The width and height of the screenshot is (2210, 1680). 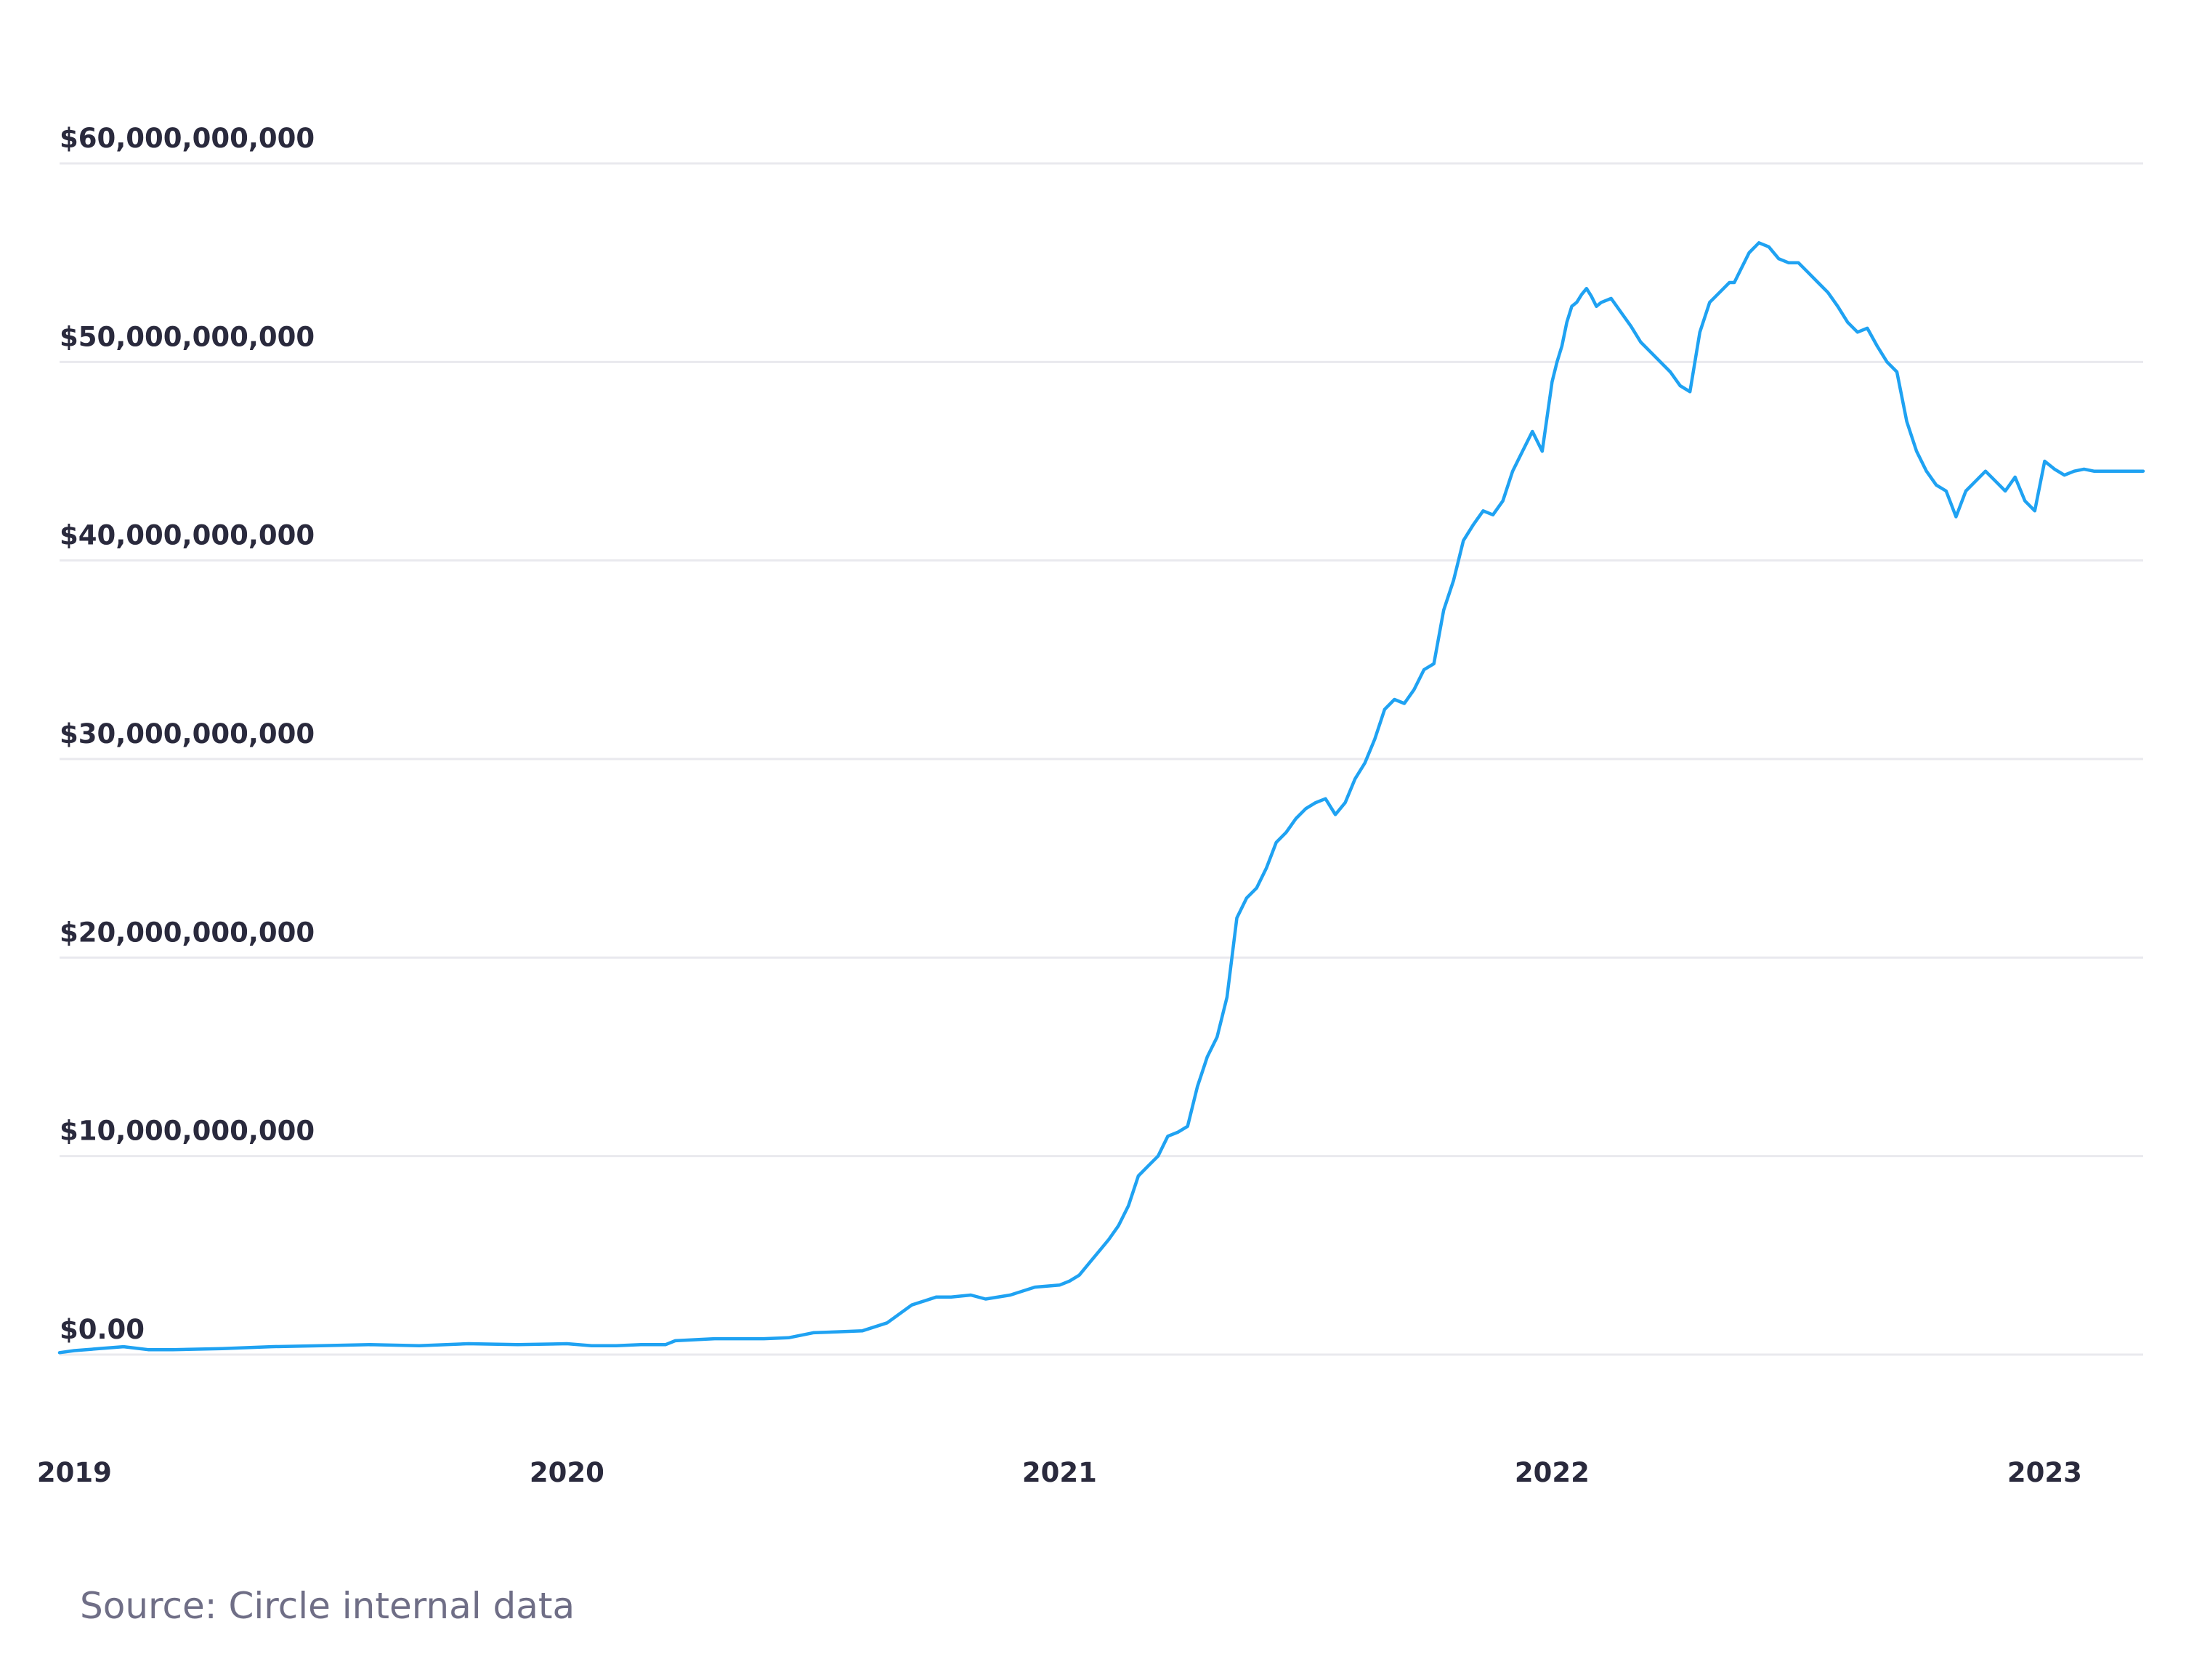 What do you see at coordinates (187, 932) in the screenshot?
I see `y-tick-label: $20,000,000,000` at bounding box center [187, 932].